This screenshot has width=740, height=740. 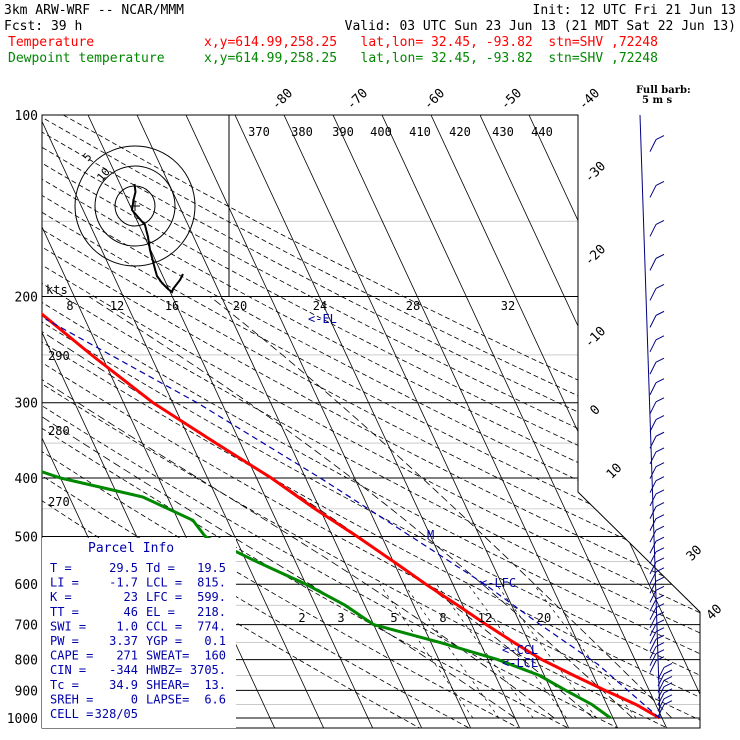 I want to click on parcel-key: T =, so click(x=61, y=568).